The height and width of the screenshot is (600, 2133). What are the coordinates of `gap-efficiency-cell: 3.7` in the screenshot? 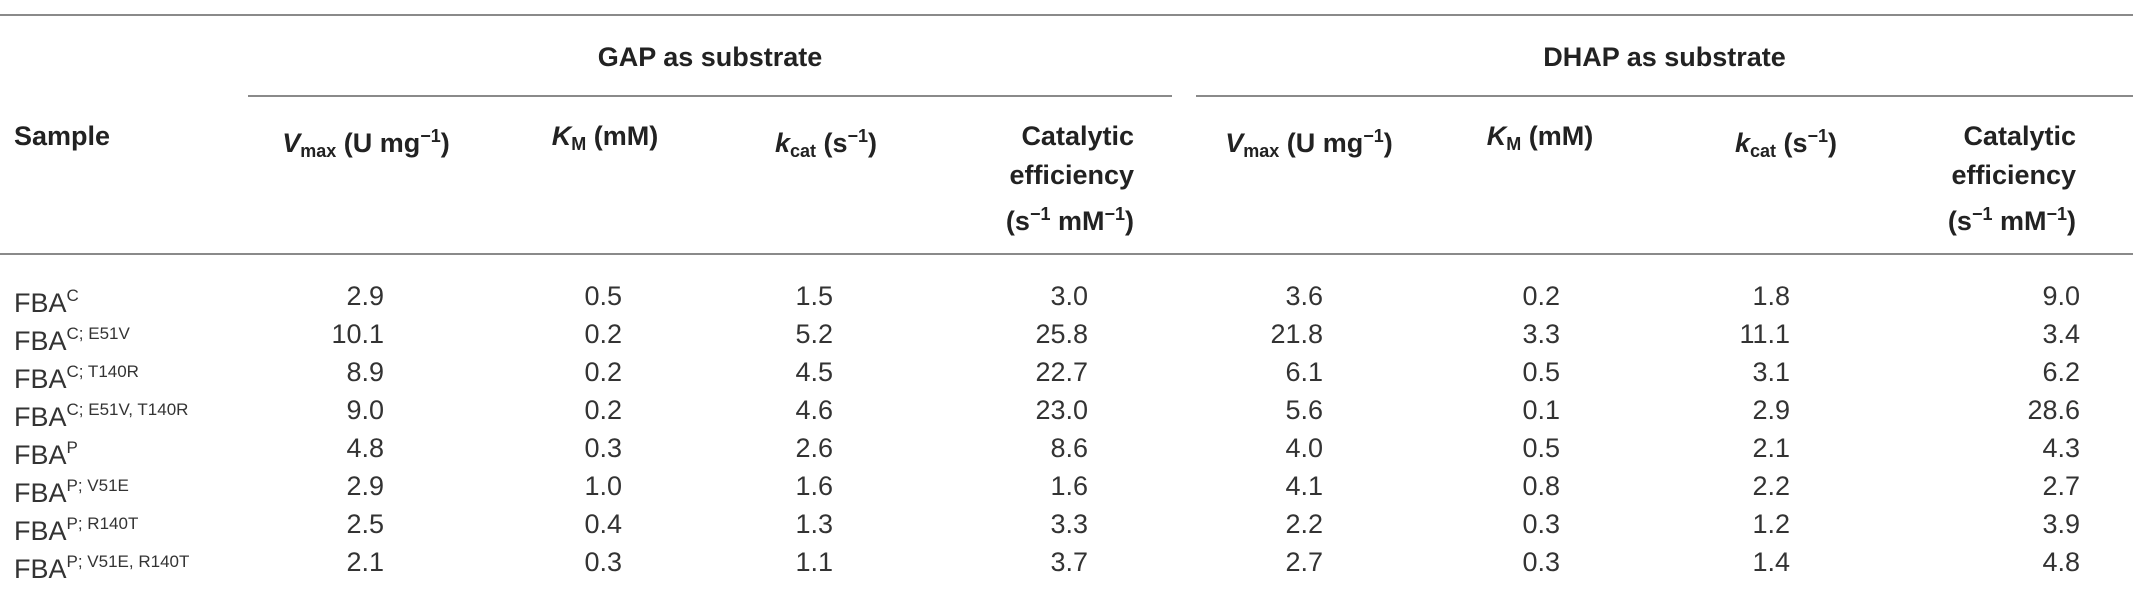 It's located at (1069, 562).